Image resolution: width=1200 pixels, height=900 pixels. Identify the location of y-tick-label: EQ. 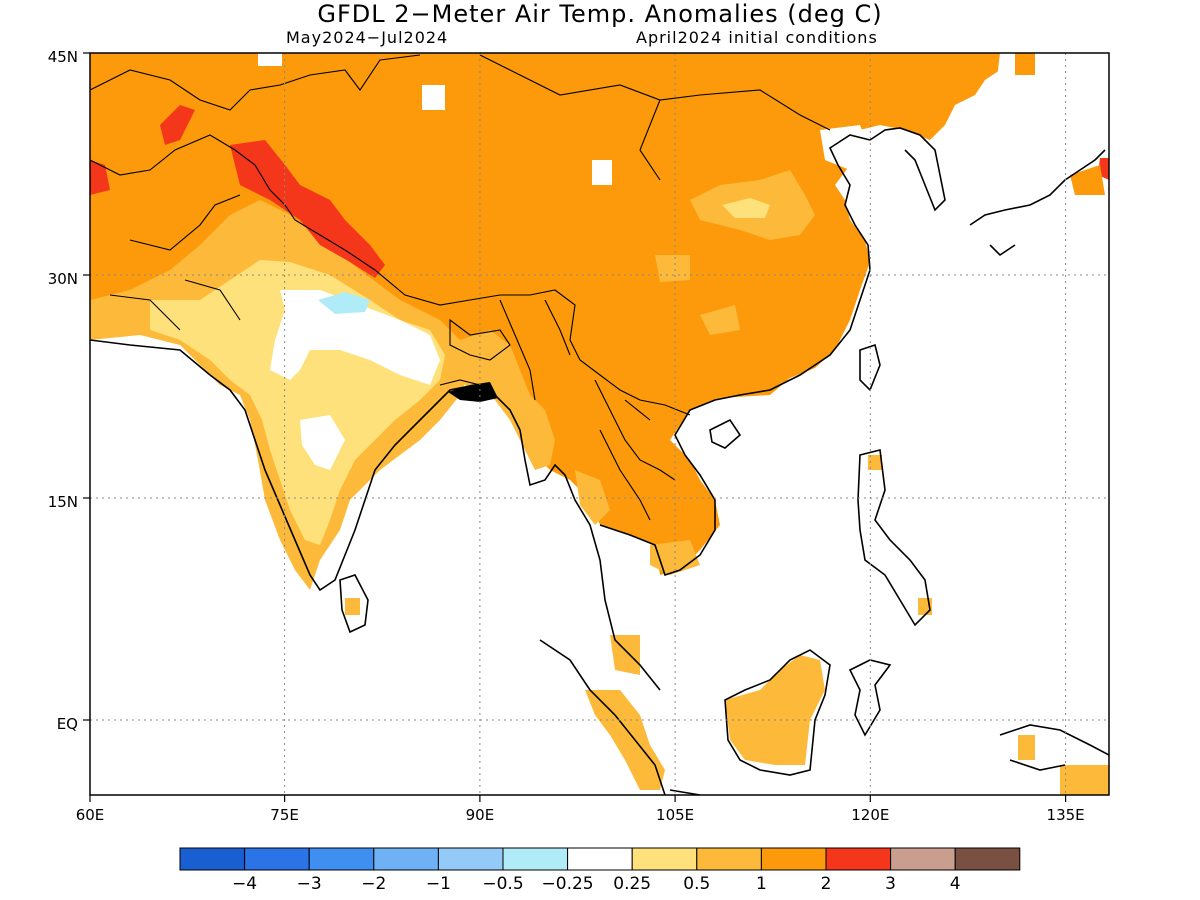
(67, 724).